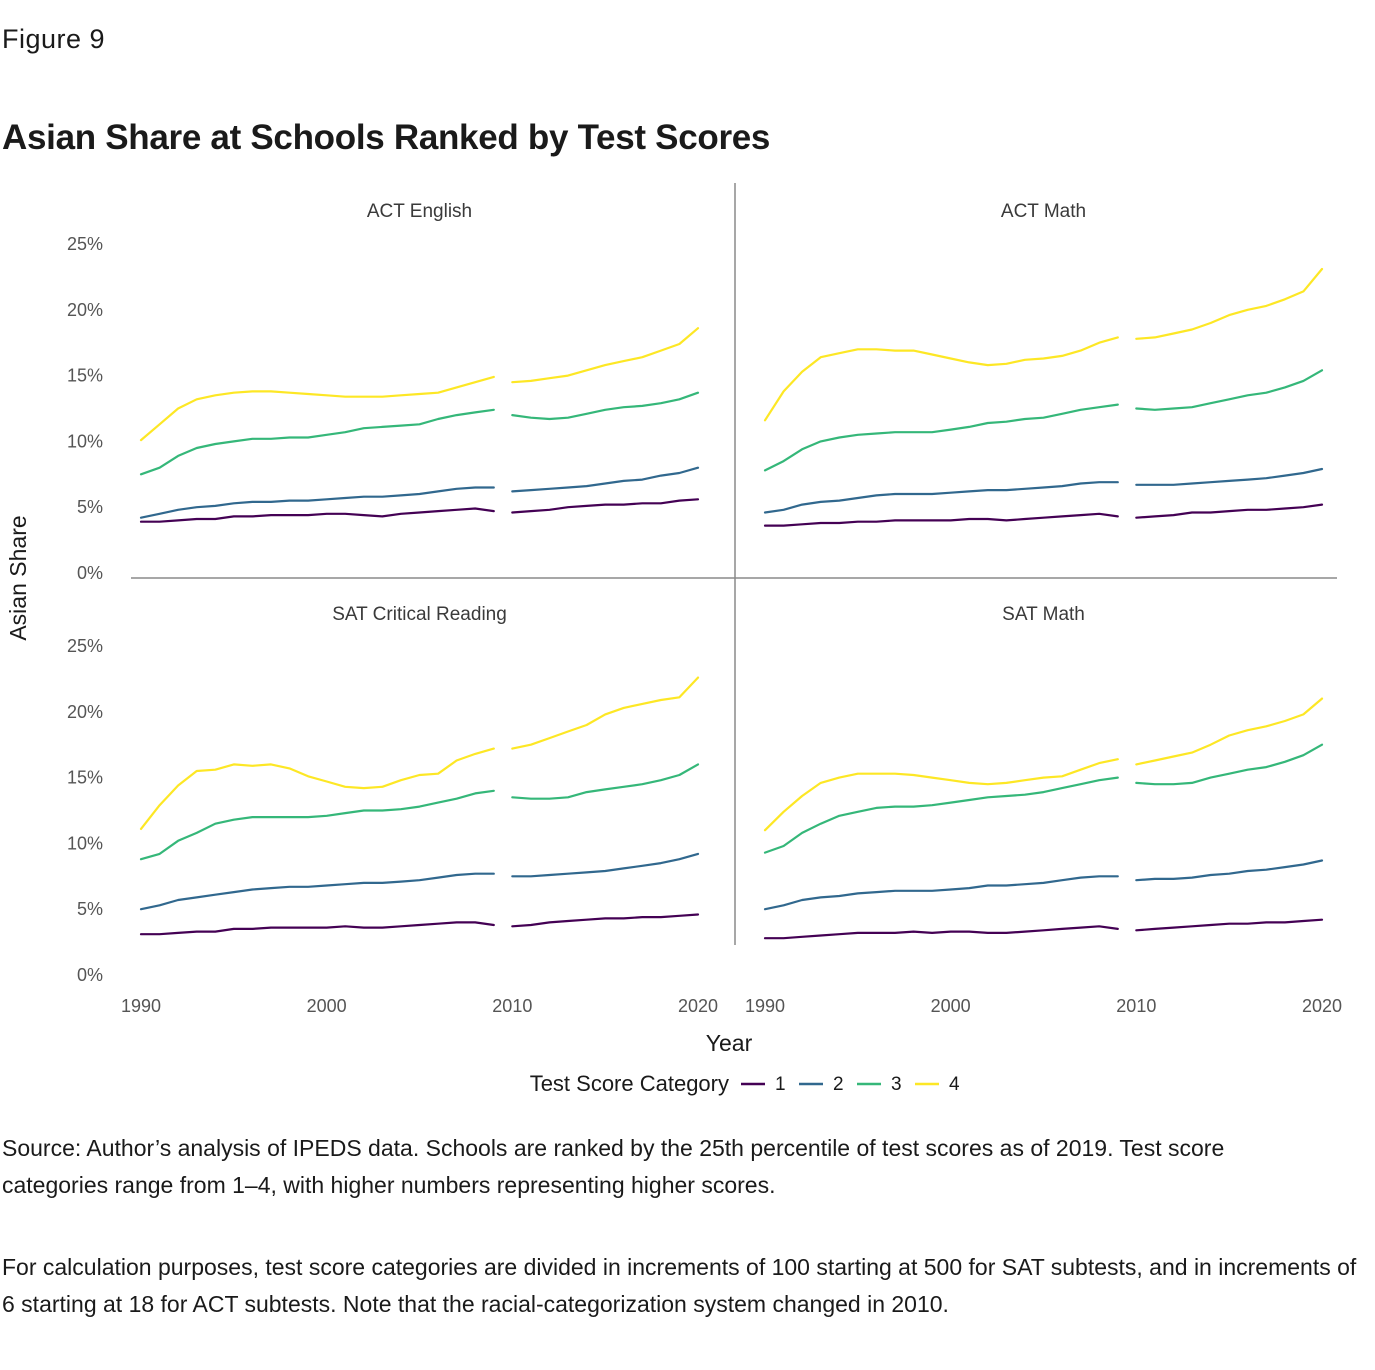 The height and width of the screenshot is (1370, 1375). What do you see at coordinates (1043, 614) in the screenshot?
I see `panel-title: SAT Math` at bounding box center [1043, 614].